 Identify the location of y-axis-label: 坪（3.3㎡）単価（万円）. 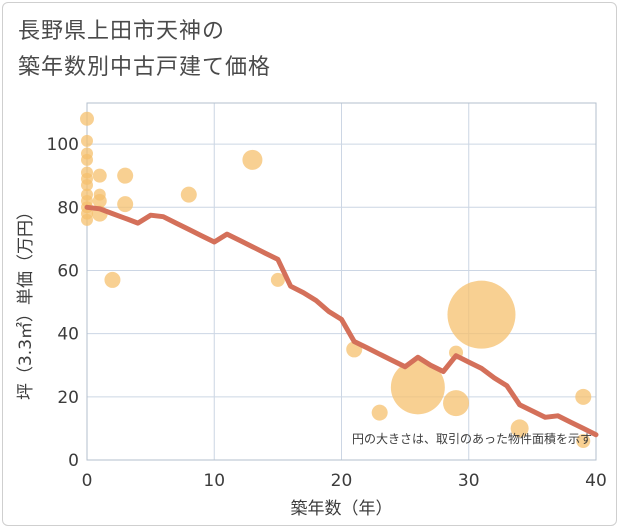
(26, 301).